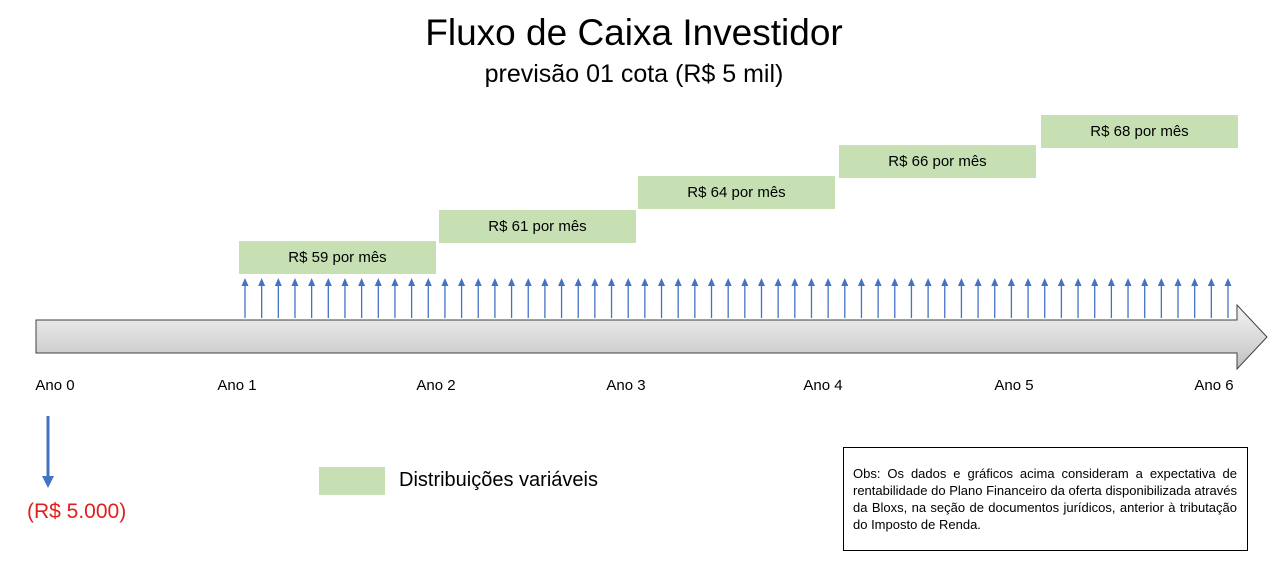  Describe the element at coordinates (55, 385) in the screenshot. I see `year-label-0: Ano 0` at that location.